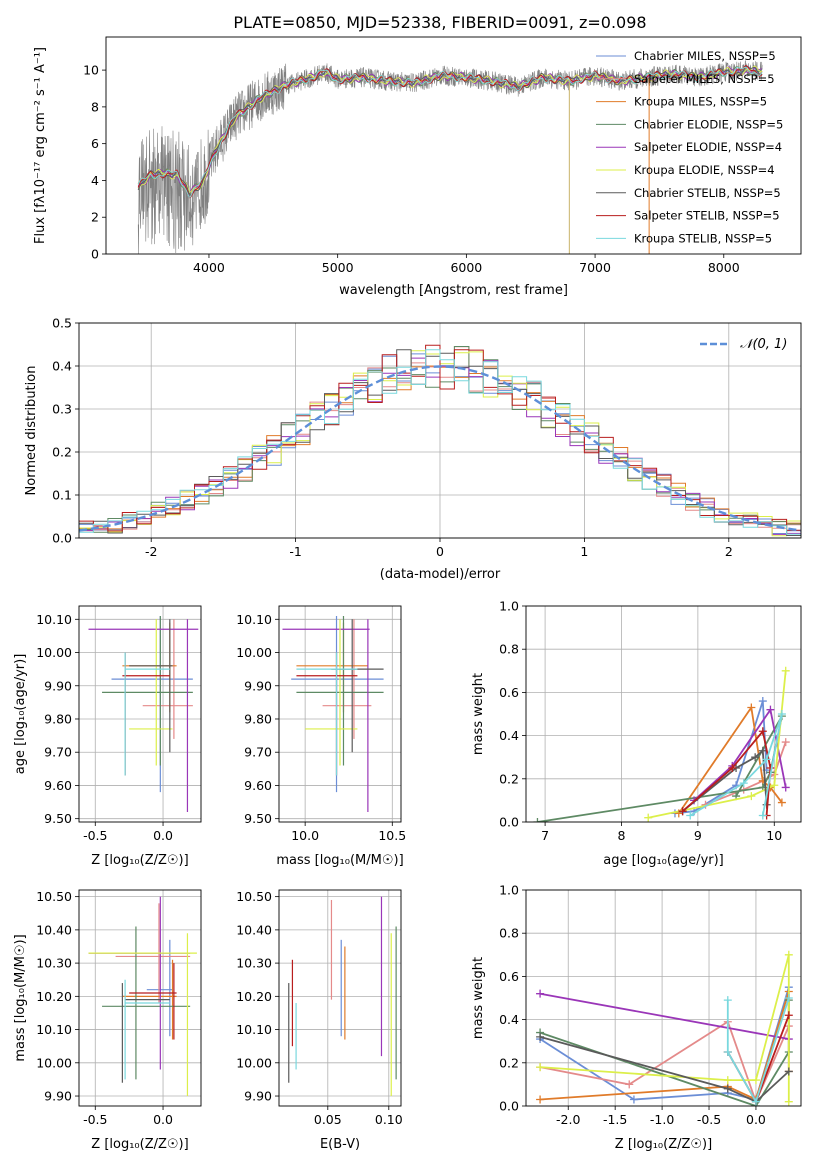  I want to click on x-tick-label: 6000, so click(466, 267).